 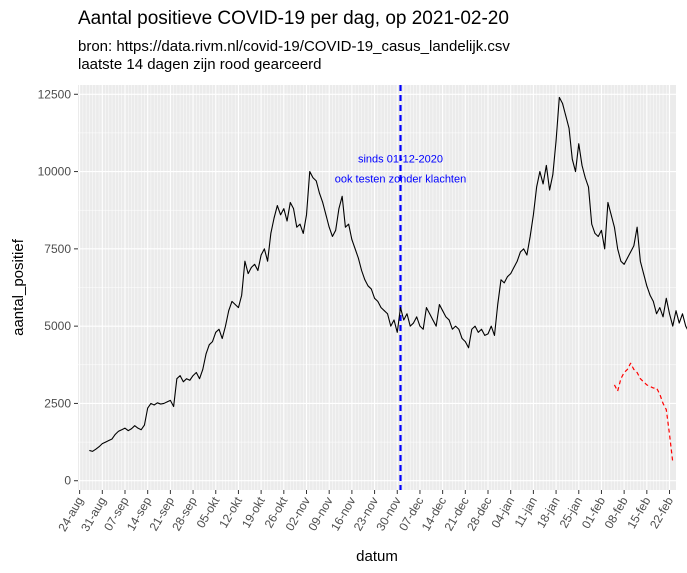 I want to click on y-tick-label: 5000, so click(x=57, y=326).